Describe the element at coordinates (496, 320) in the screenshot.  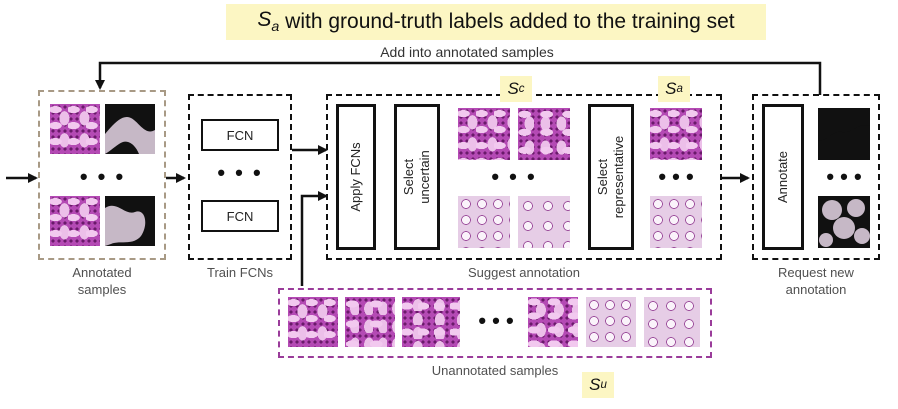
I see `unannotated-ellipsis: • • •` at that location.